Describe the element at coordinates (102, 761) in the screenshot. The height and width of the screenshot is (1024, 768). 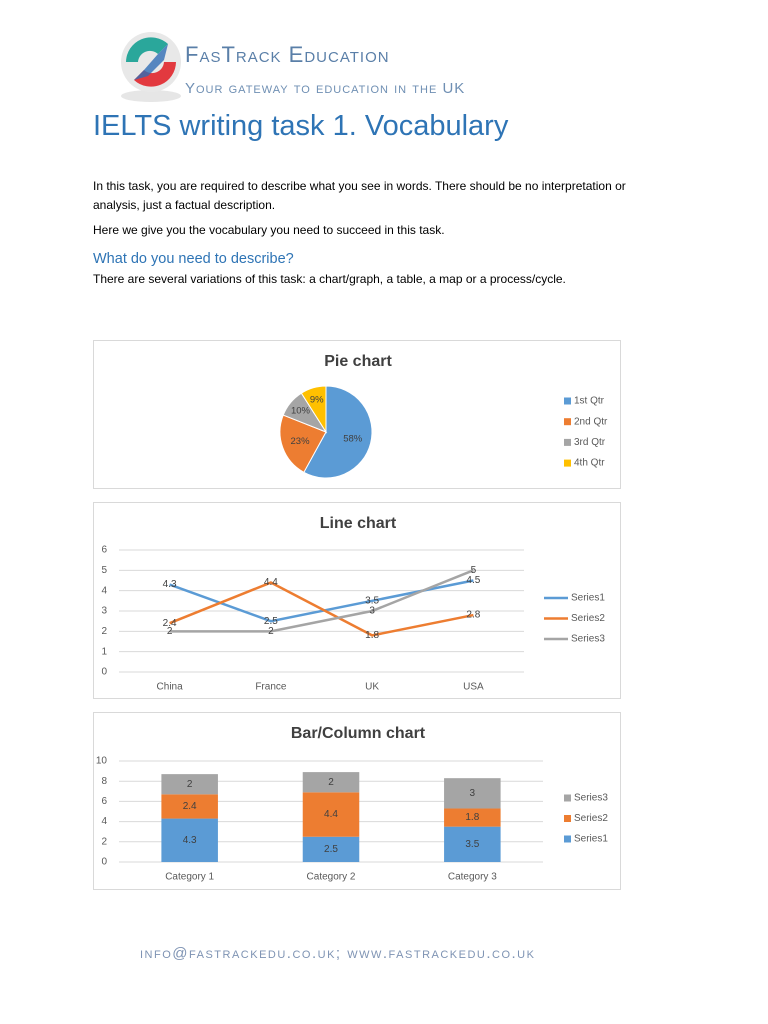
I see `y-tick-label: 10` at that location.